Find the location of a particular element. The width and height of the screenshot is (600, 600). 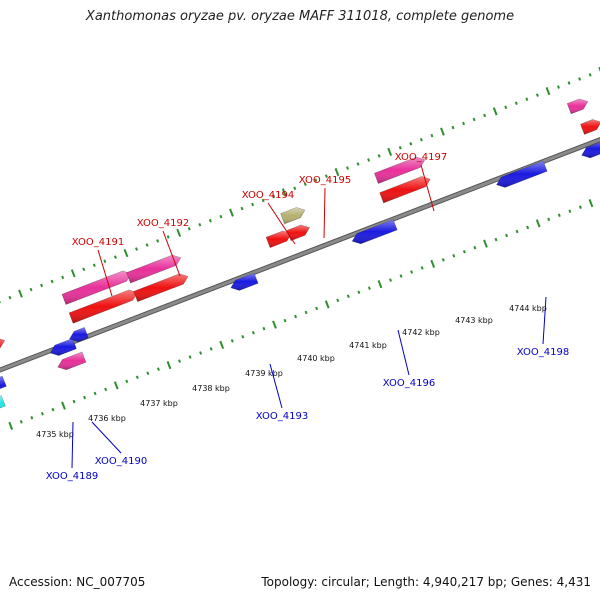

scale-label: 4739 kbp is located at coordinates (264, 373).